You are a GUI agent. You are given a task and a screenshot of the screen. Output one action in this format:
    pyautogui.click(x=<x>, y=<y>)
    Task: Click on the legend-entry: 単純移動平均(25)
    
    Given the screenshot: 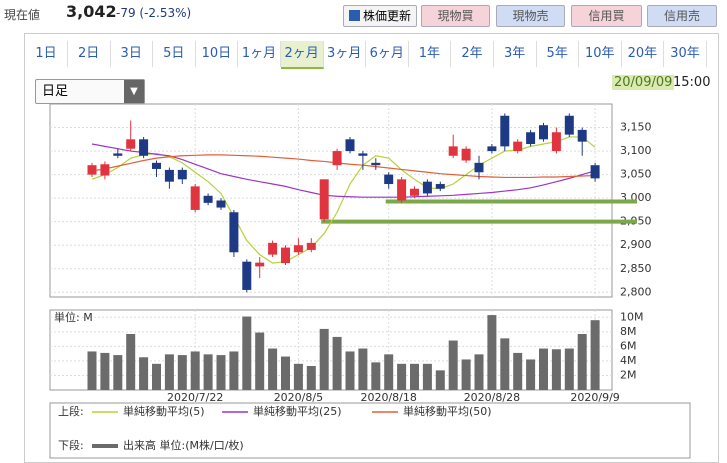 What is the action you would take?
    pyautogui.click(x=297, y=411)
    